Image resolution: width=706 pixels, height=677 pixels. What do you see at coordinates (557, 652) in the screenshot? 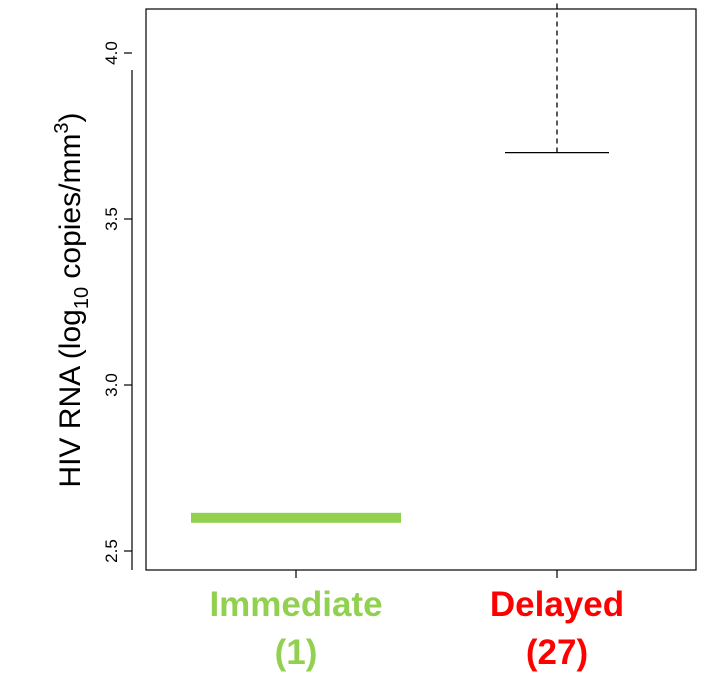
I see `category-count-label: (27)` at bounding box center [557, 652].